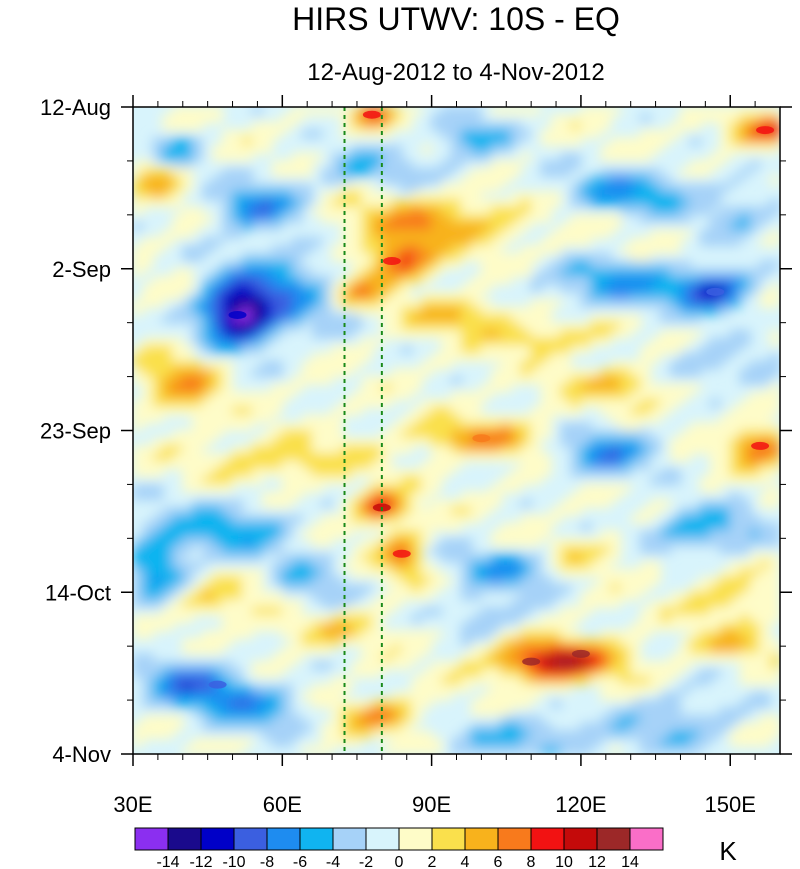  I want to click on y-tick-label: 2-Sep, so click(81, 269).